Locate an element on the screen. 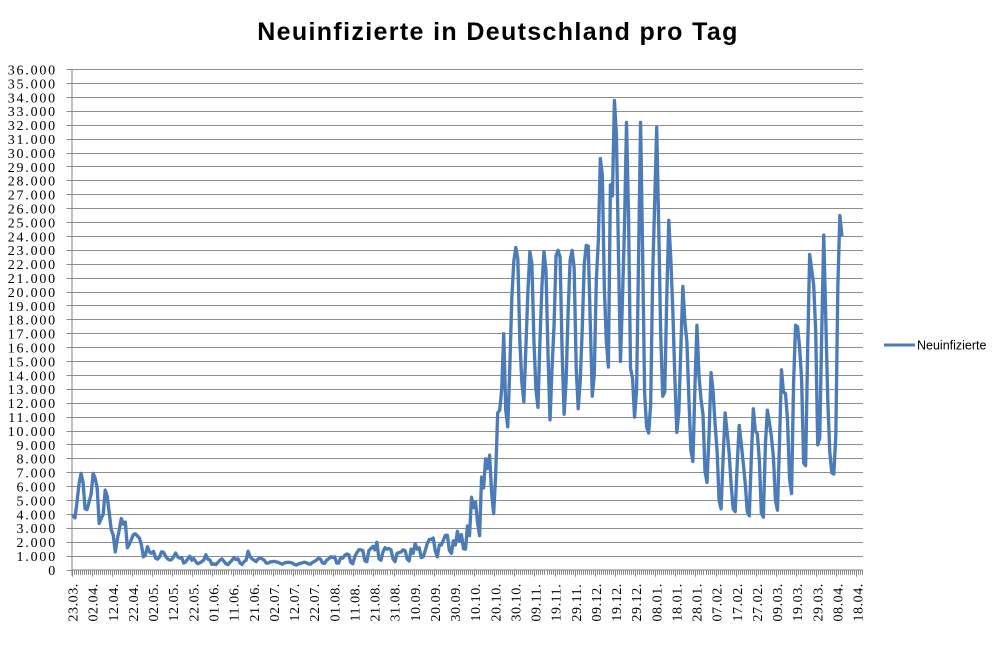 The width and height of the screenshot is (999, 649). svg-text: 21.06. is located at coordinates (255, 602).